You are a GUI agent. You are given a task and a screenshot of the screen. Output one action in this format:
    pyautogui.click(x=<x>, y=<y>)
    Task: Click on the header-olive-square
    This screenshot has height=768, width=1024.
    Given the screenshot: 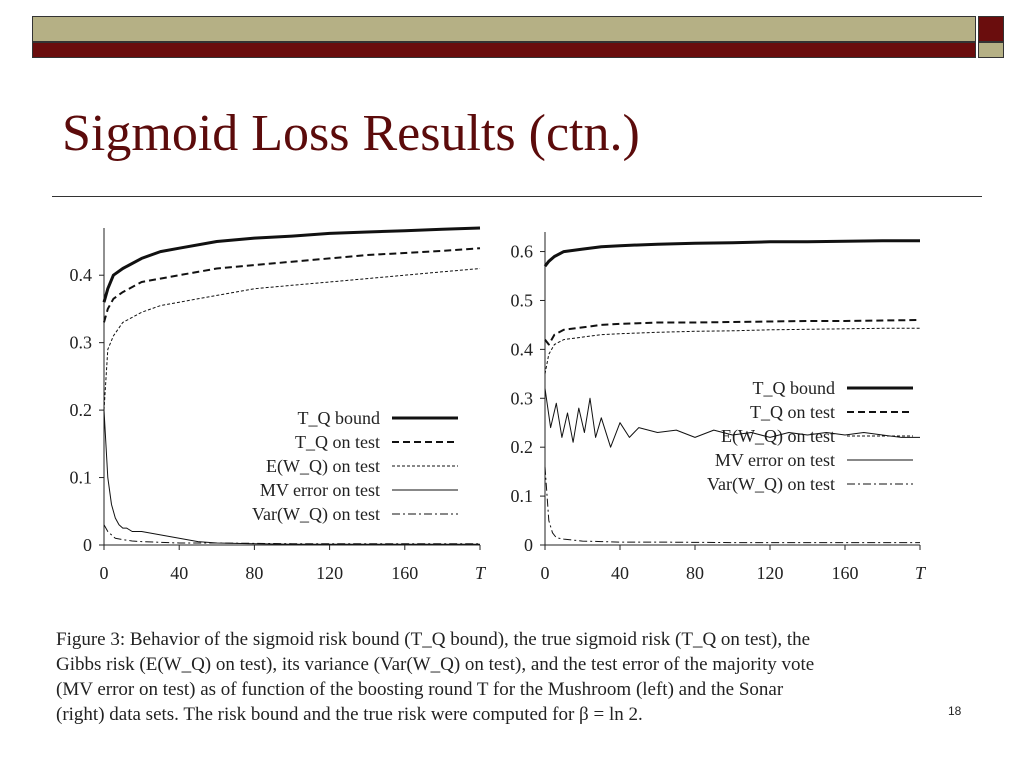 What is the action you would take?
    pyautogui.click(x=991, y=50)
    